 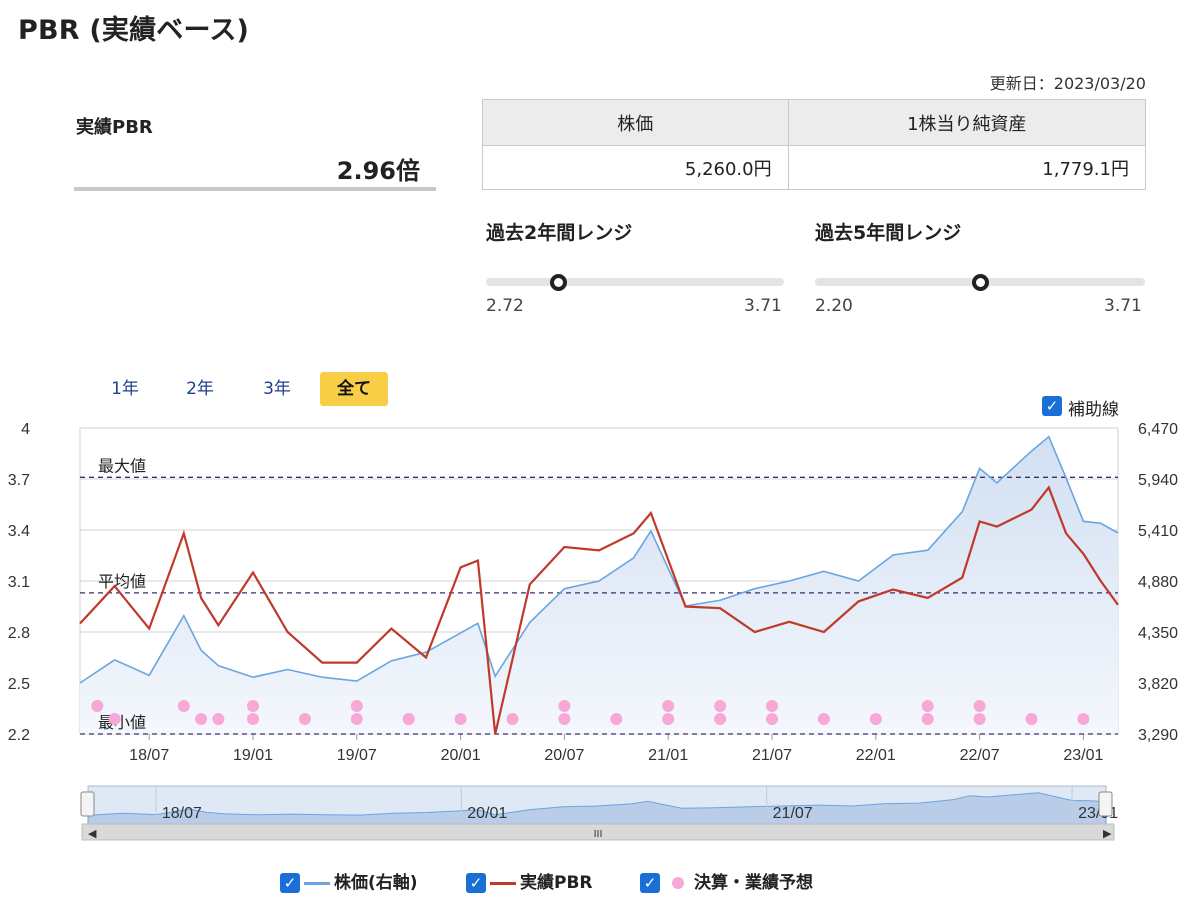 I want to click on legend-pbr: ✓ 実績PBR, so click(x=529, y=880).